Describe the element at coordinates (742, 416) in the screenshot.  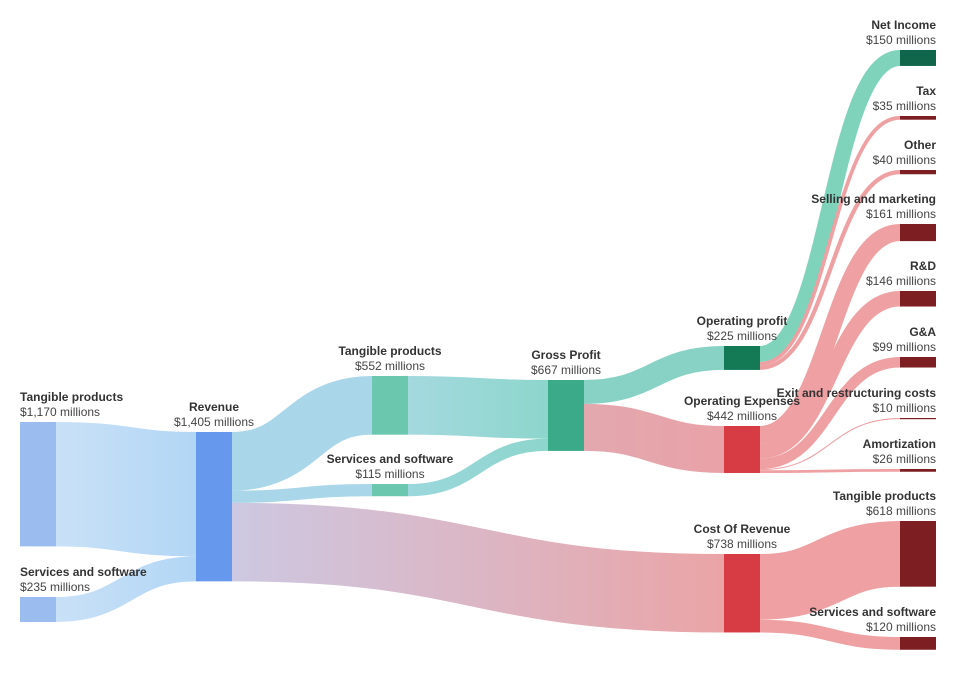
I see `node-value-op_expenses: $442 millions` at that location.